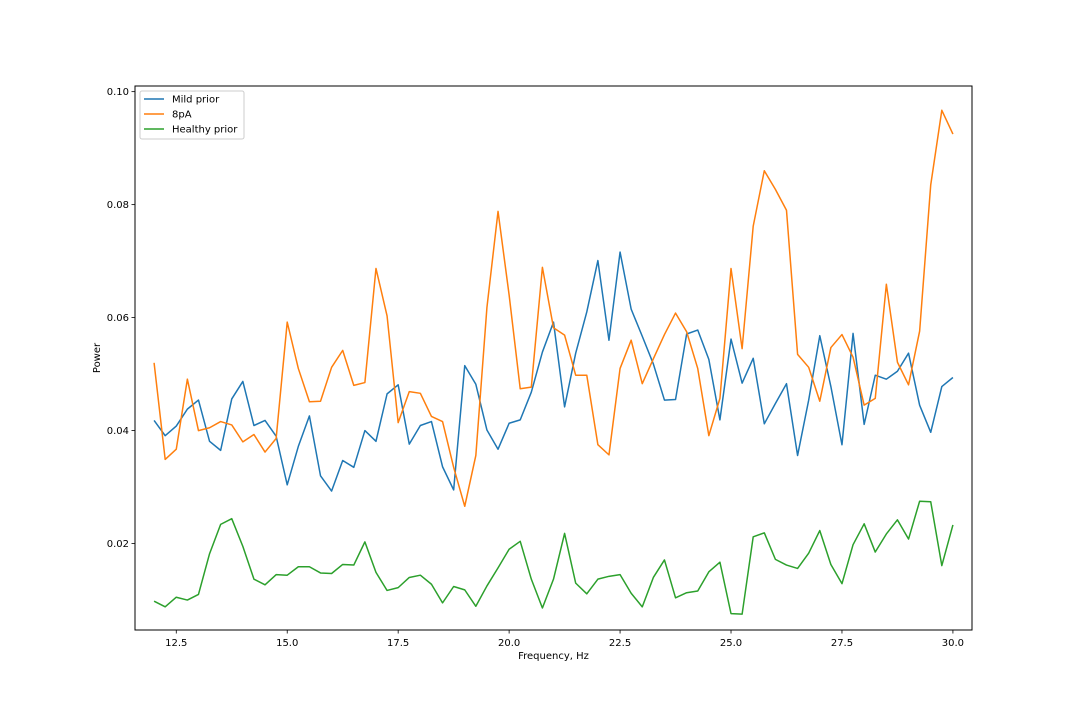 This screenshot has height=720, width=1080. Describe the element at coordinates (118, 431) in the screenshot. I see `y-tick-label: 0.04` at that location.